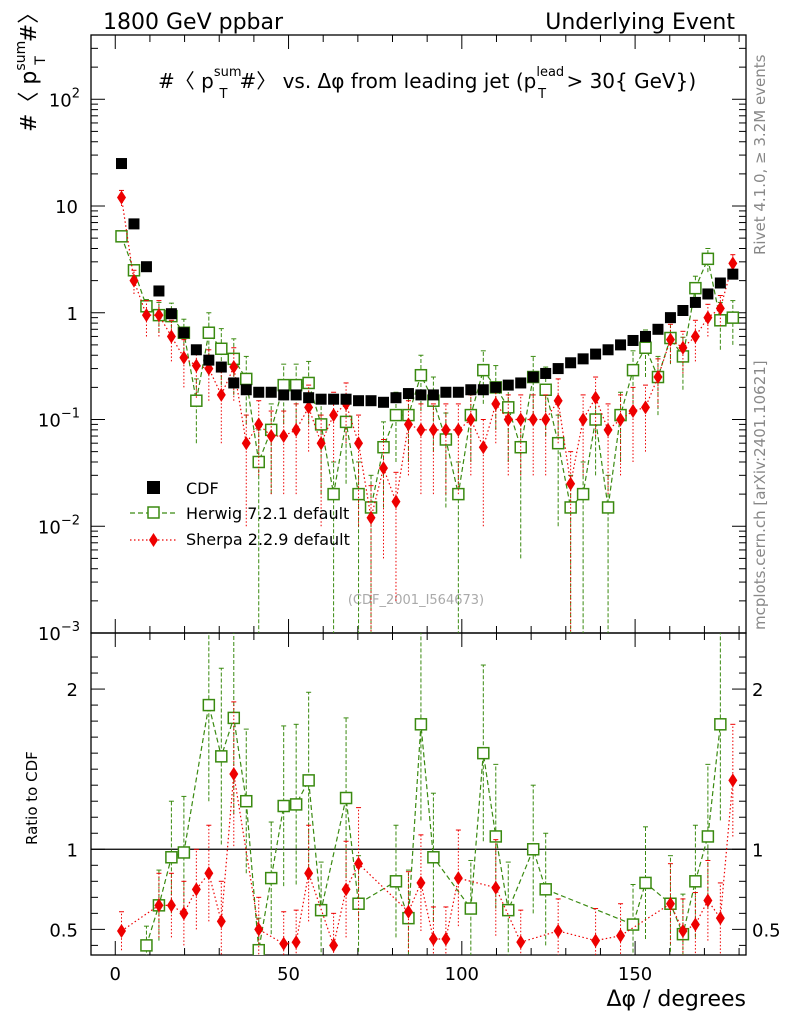 The height and width of the screenshot is (1024, 786). What do you see at coordinates (223, 94) in the screenshot?
I see `title-lhs-sub: T` at bounding box center [223, 94].